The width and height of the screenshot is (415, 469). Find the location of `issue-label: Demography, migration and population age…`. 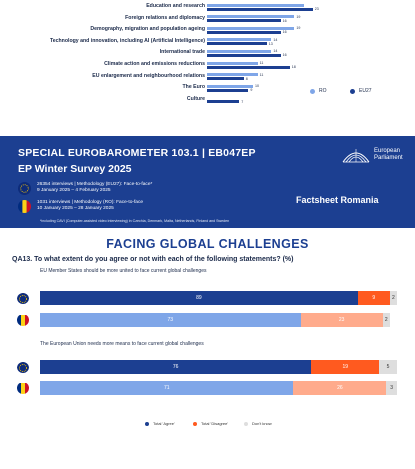

issue-label: Demography, migration and population age… is located at coordinates (147, 29).